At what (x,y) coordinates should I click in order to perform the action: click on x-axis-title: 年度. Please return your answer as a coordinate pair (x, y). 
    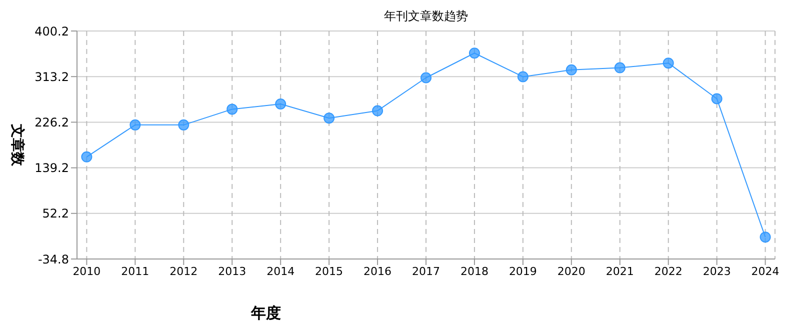
    Looking at the image, I should click on (265, 313).